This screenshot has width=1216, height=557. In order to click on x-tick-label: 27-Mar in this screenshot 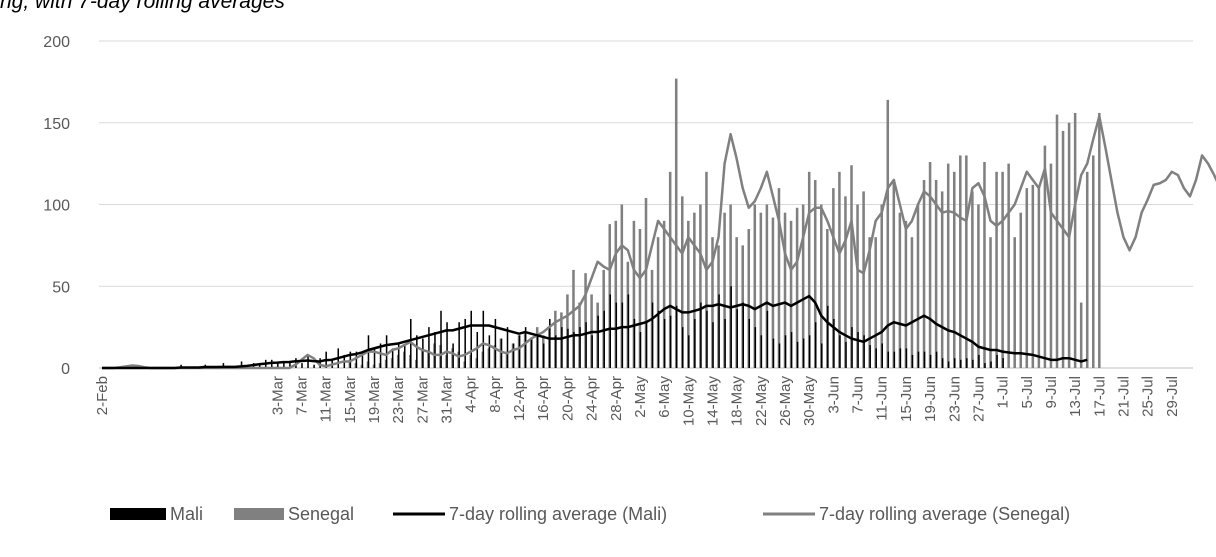, I will do `click(422, 400)`.